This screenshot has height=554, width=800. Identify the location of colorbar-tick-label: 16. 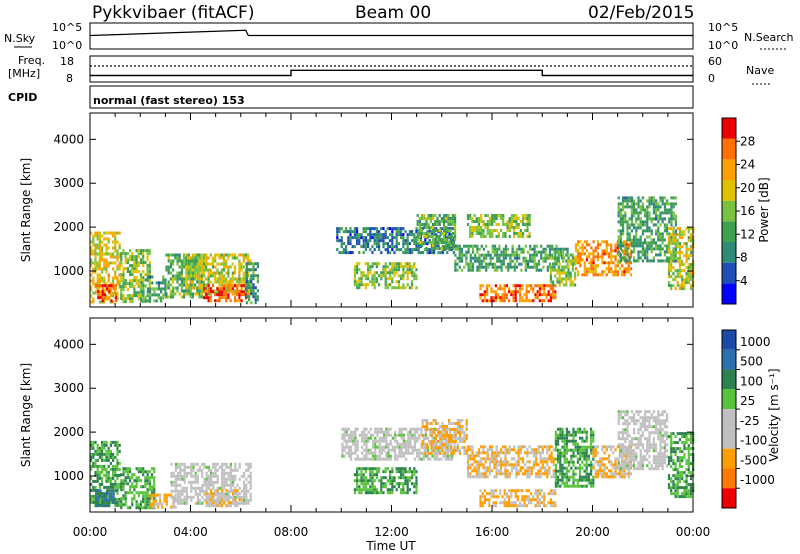
(747, 211).